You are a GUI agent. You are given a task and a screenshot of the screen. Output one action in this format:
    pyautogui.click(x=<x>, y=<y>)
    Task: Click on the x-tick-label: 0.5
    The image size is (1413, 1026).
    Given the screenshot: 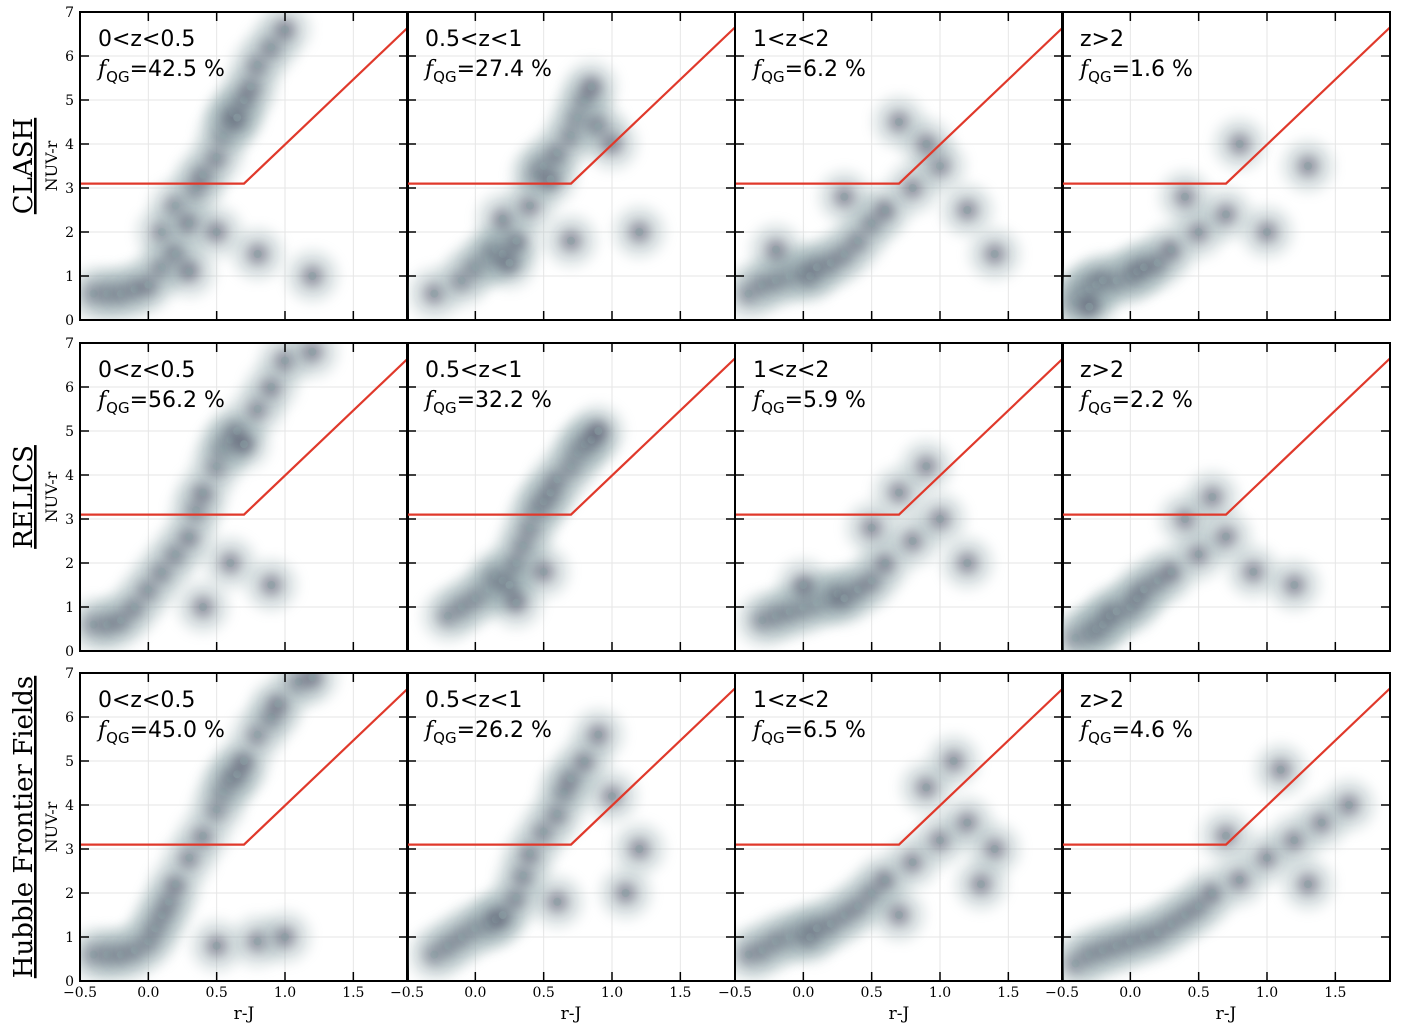 What is the action you would take?
    pyautogui.click(x=217, y=993)
    